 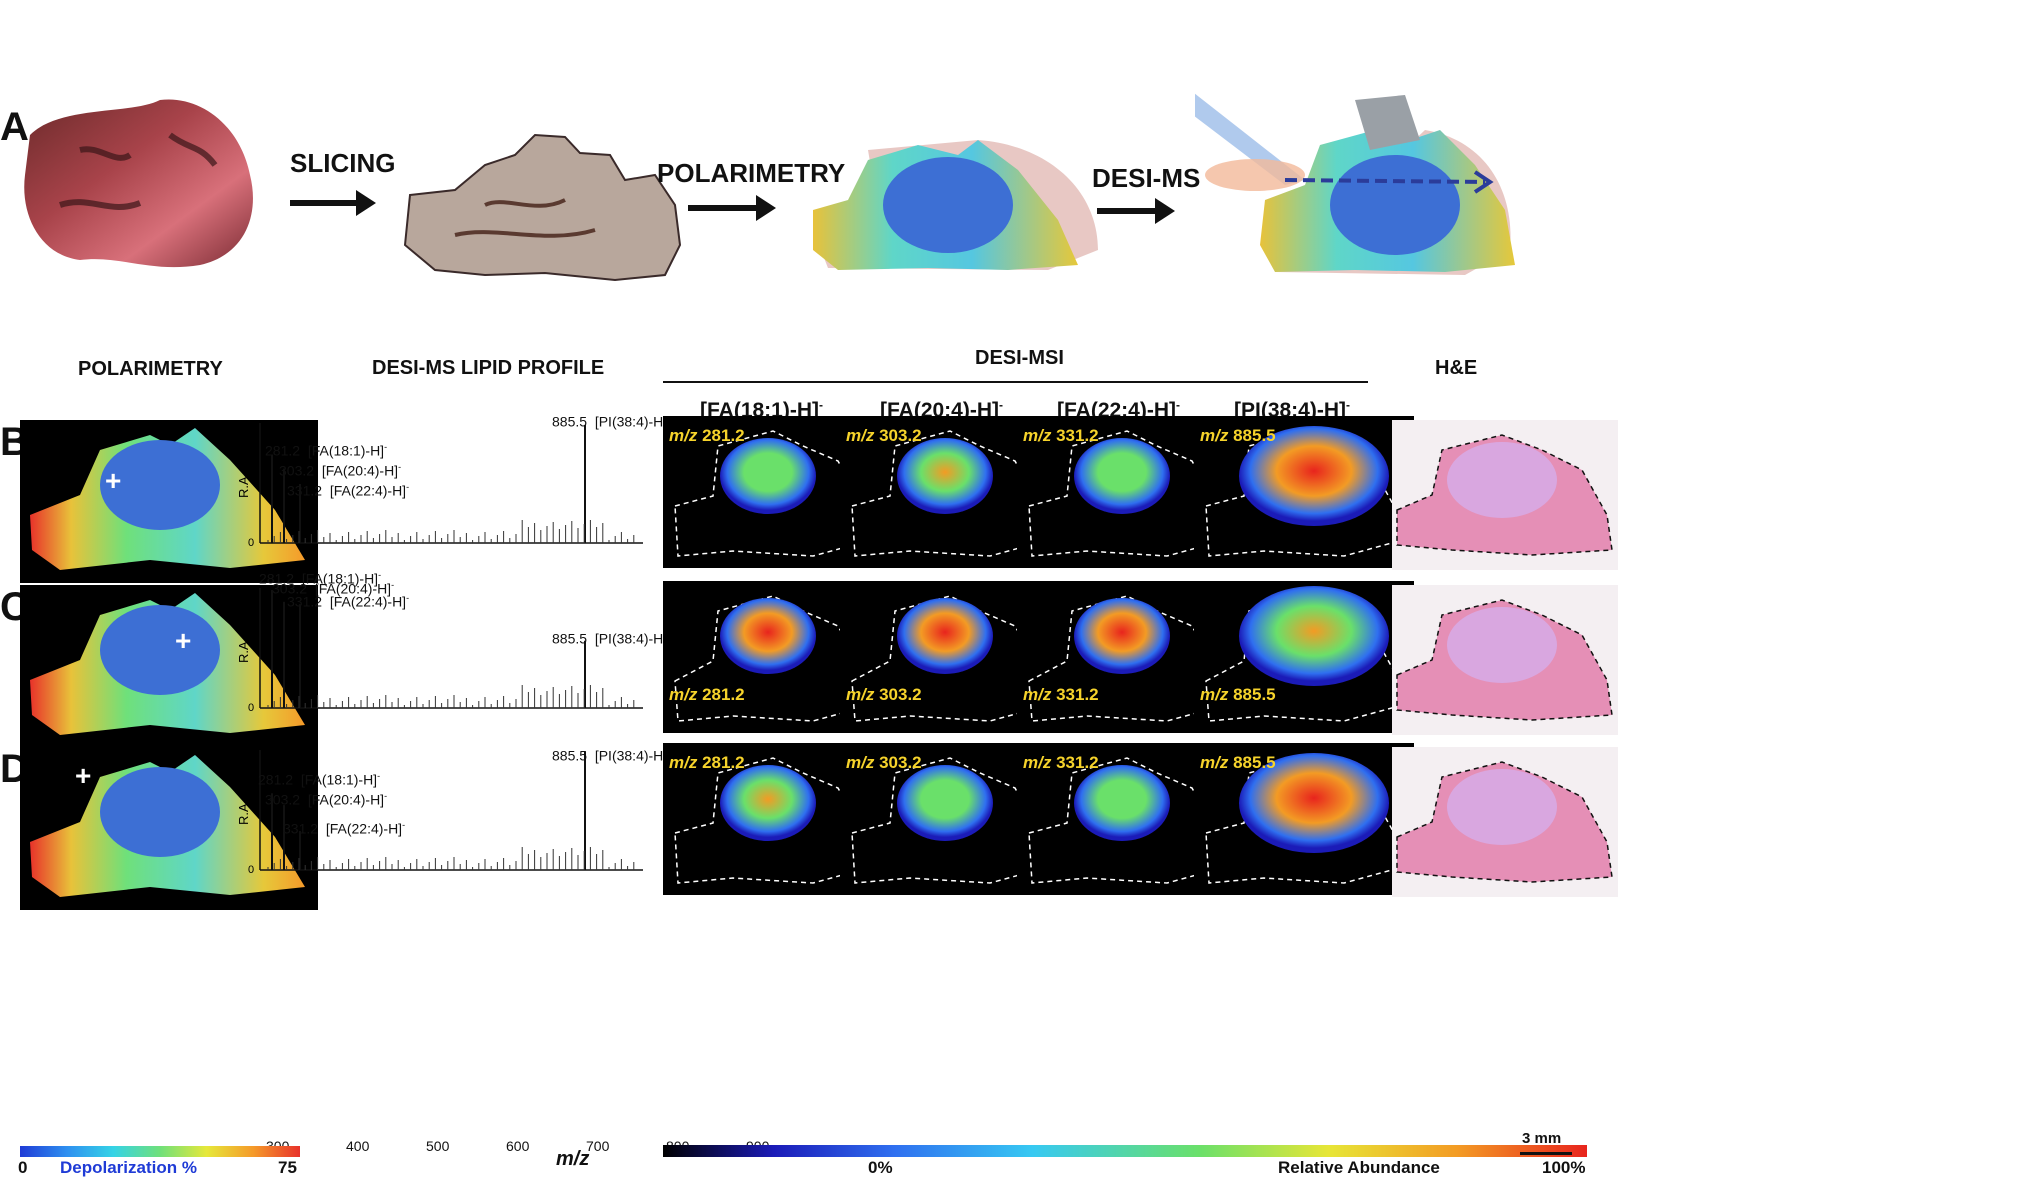 I want to click on x-tick-500: 500, so click(x=438, y=1146).